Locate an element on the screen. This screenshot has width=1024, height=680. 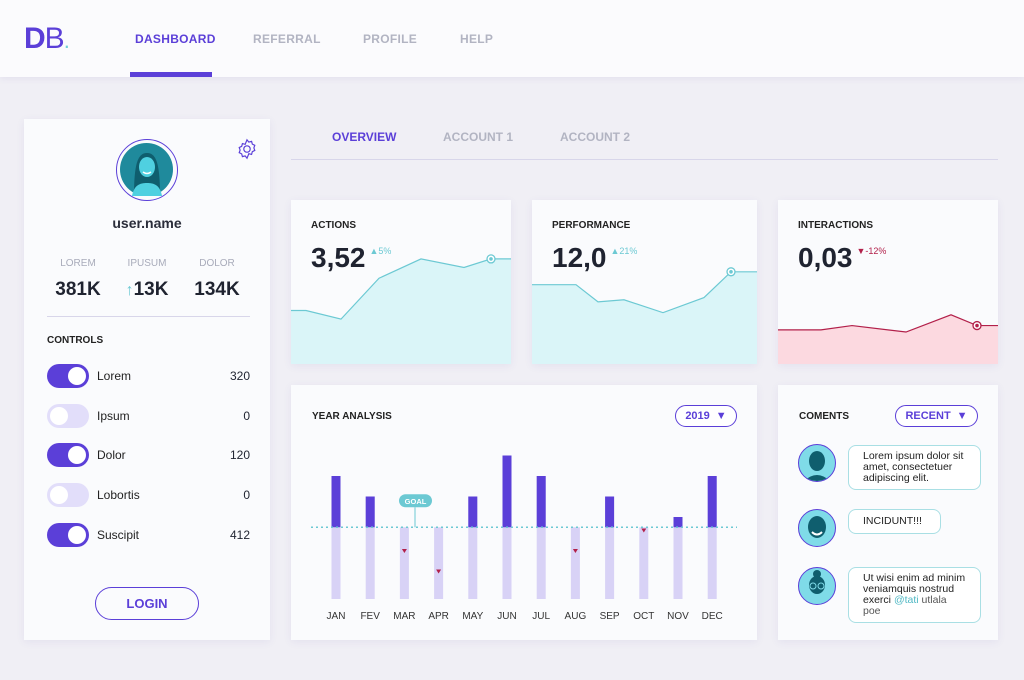
kpi-value-row: 0,03 ▼-12% is located at coordinates (842, 258).